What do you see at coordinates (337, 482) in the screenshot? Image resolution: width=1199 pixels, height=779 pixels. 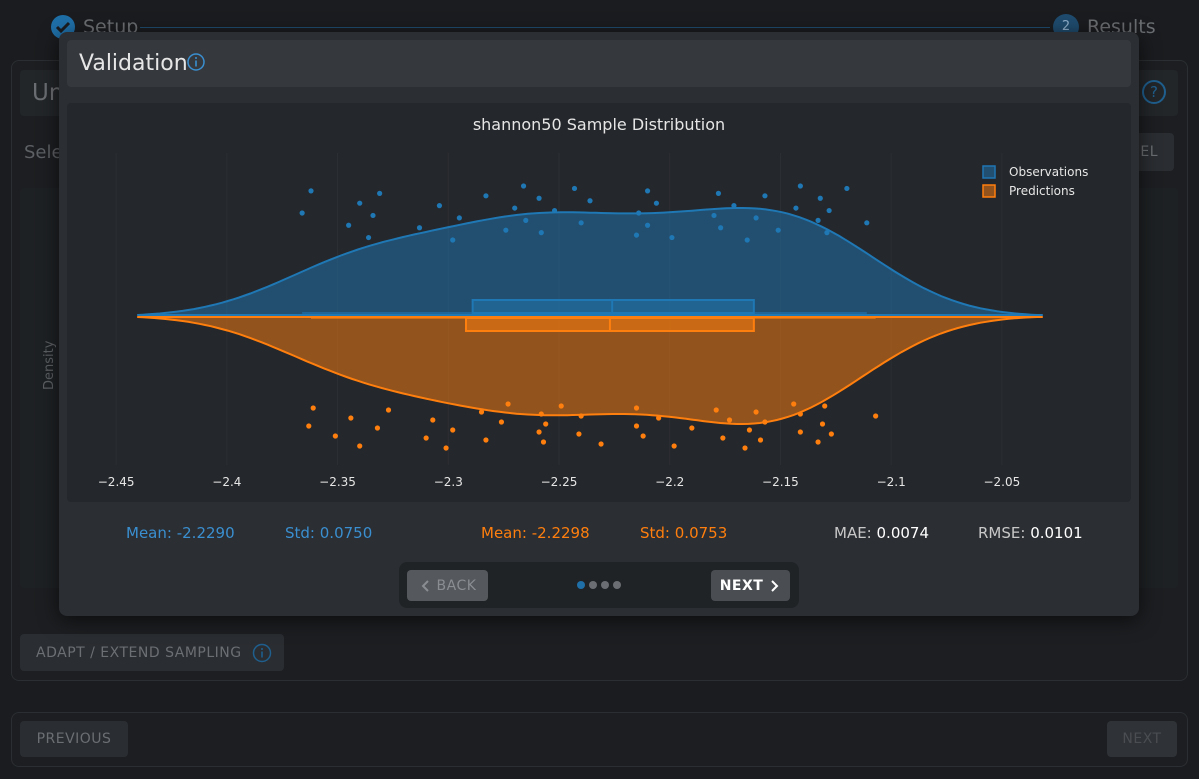 I see `x-tick-label: −2.35` at bounding box center [337, 482].